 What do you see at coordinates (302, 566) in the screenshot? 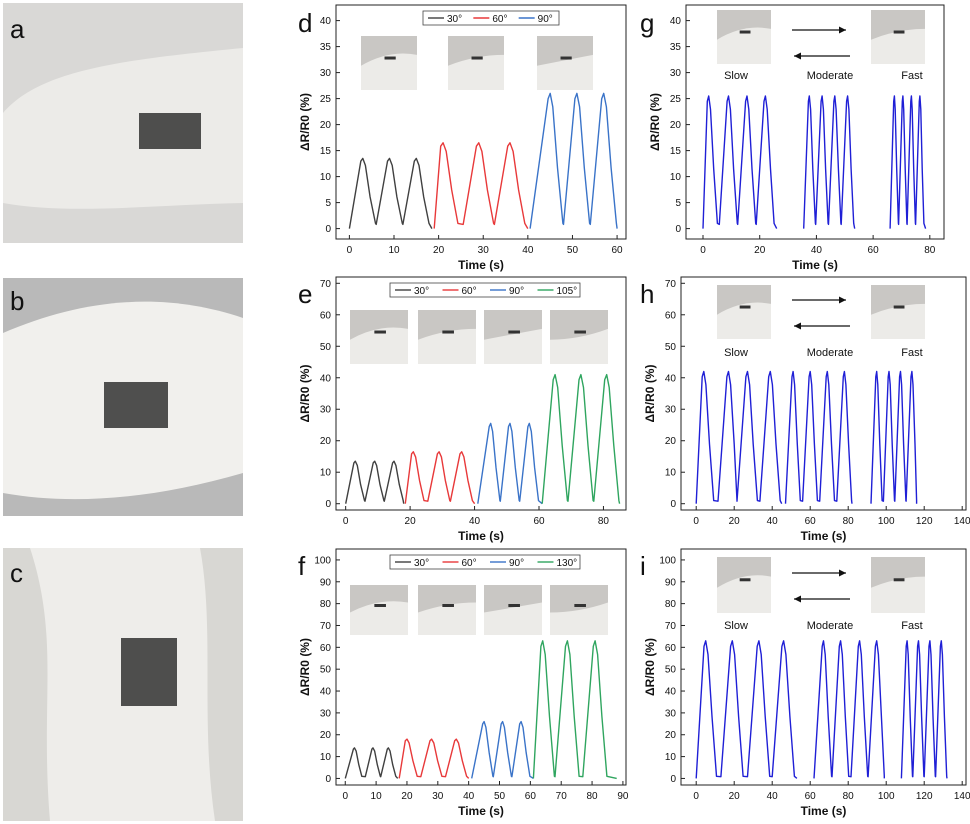
I see `panel-letter-f: f` at bounding box center [302, 566].